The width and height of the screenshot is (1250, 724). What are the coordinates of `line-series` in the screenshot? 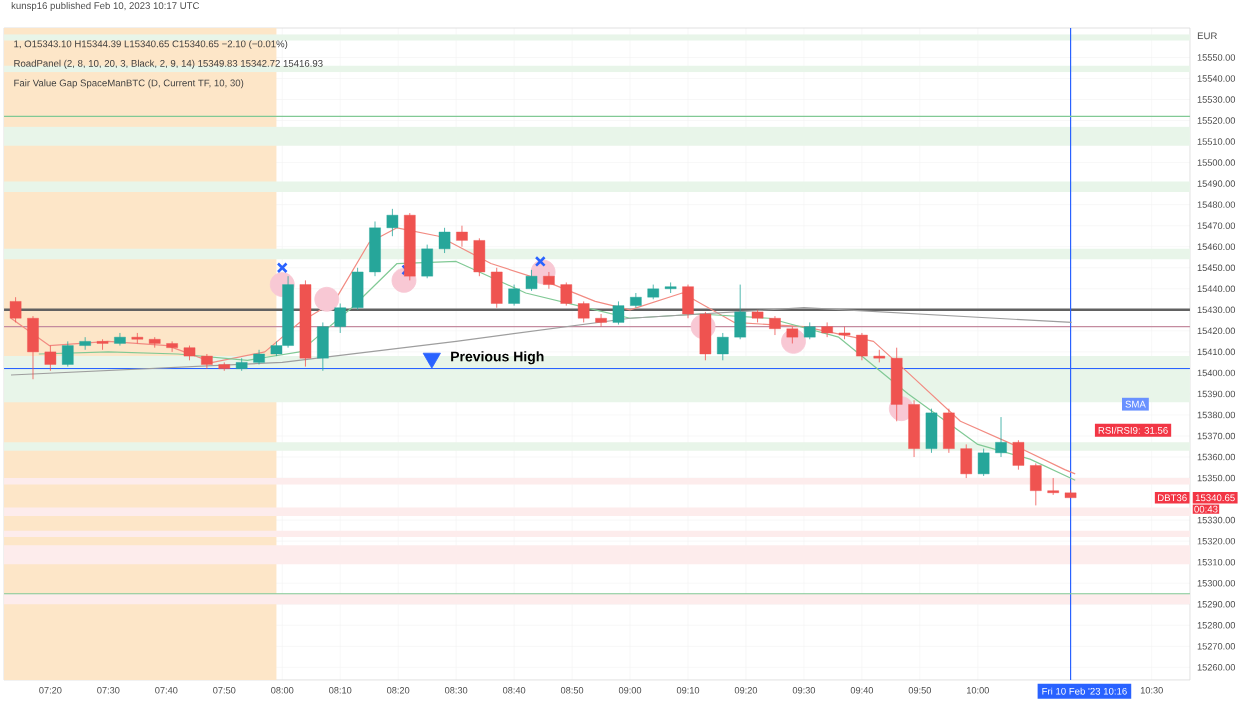 It's located at (541, 341).